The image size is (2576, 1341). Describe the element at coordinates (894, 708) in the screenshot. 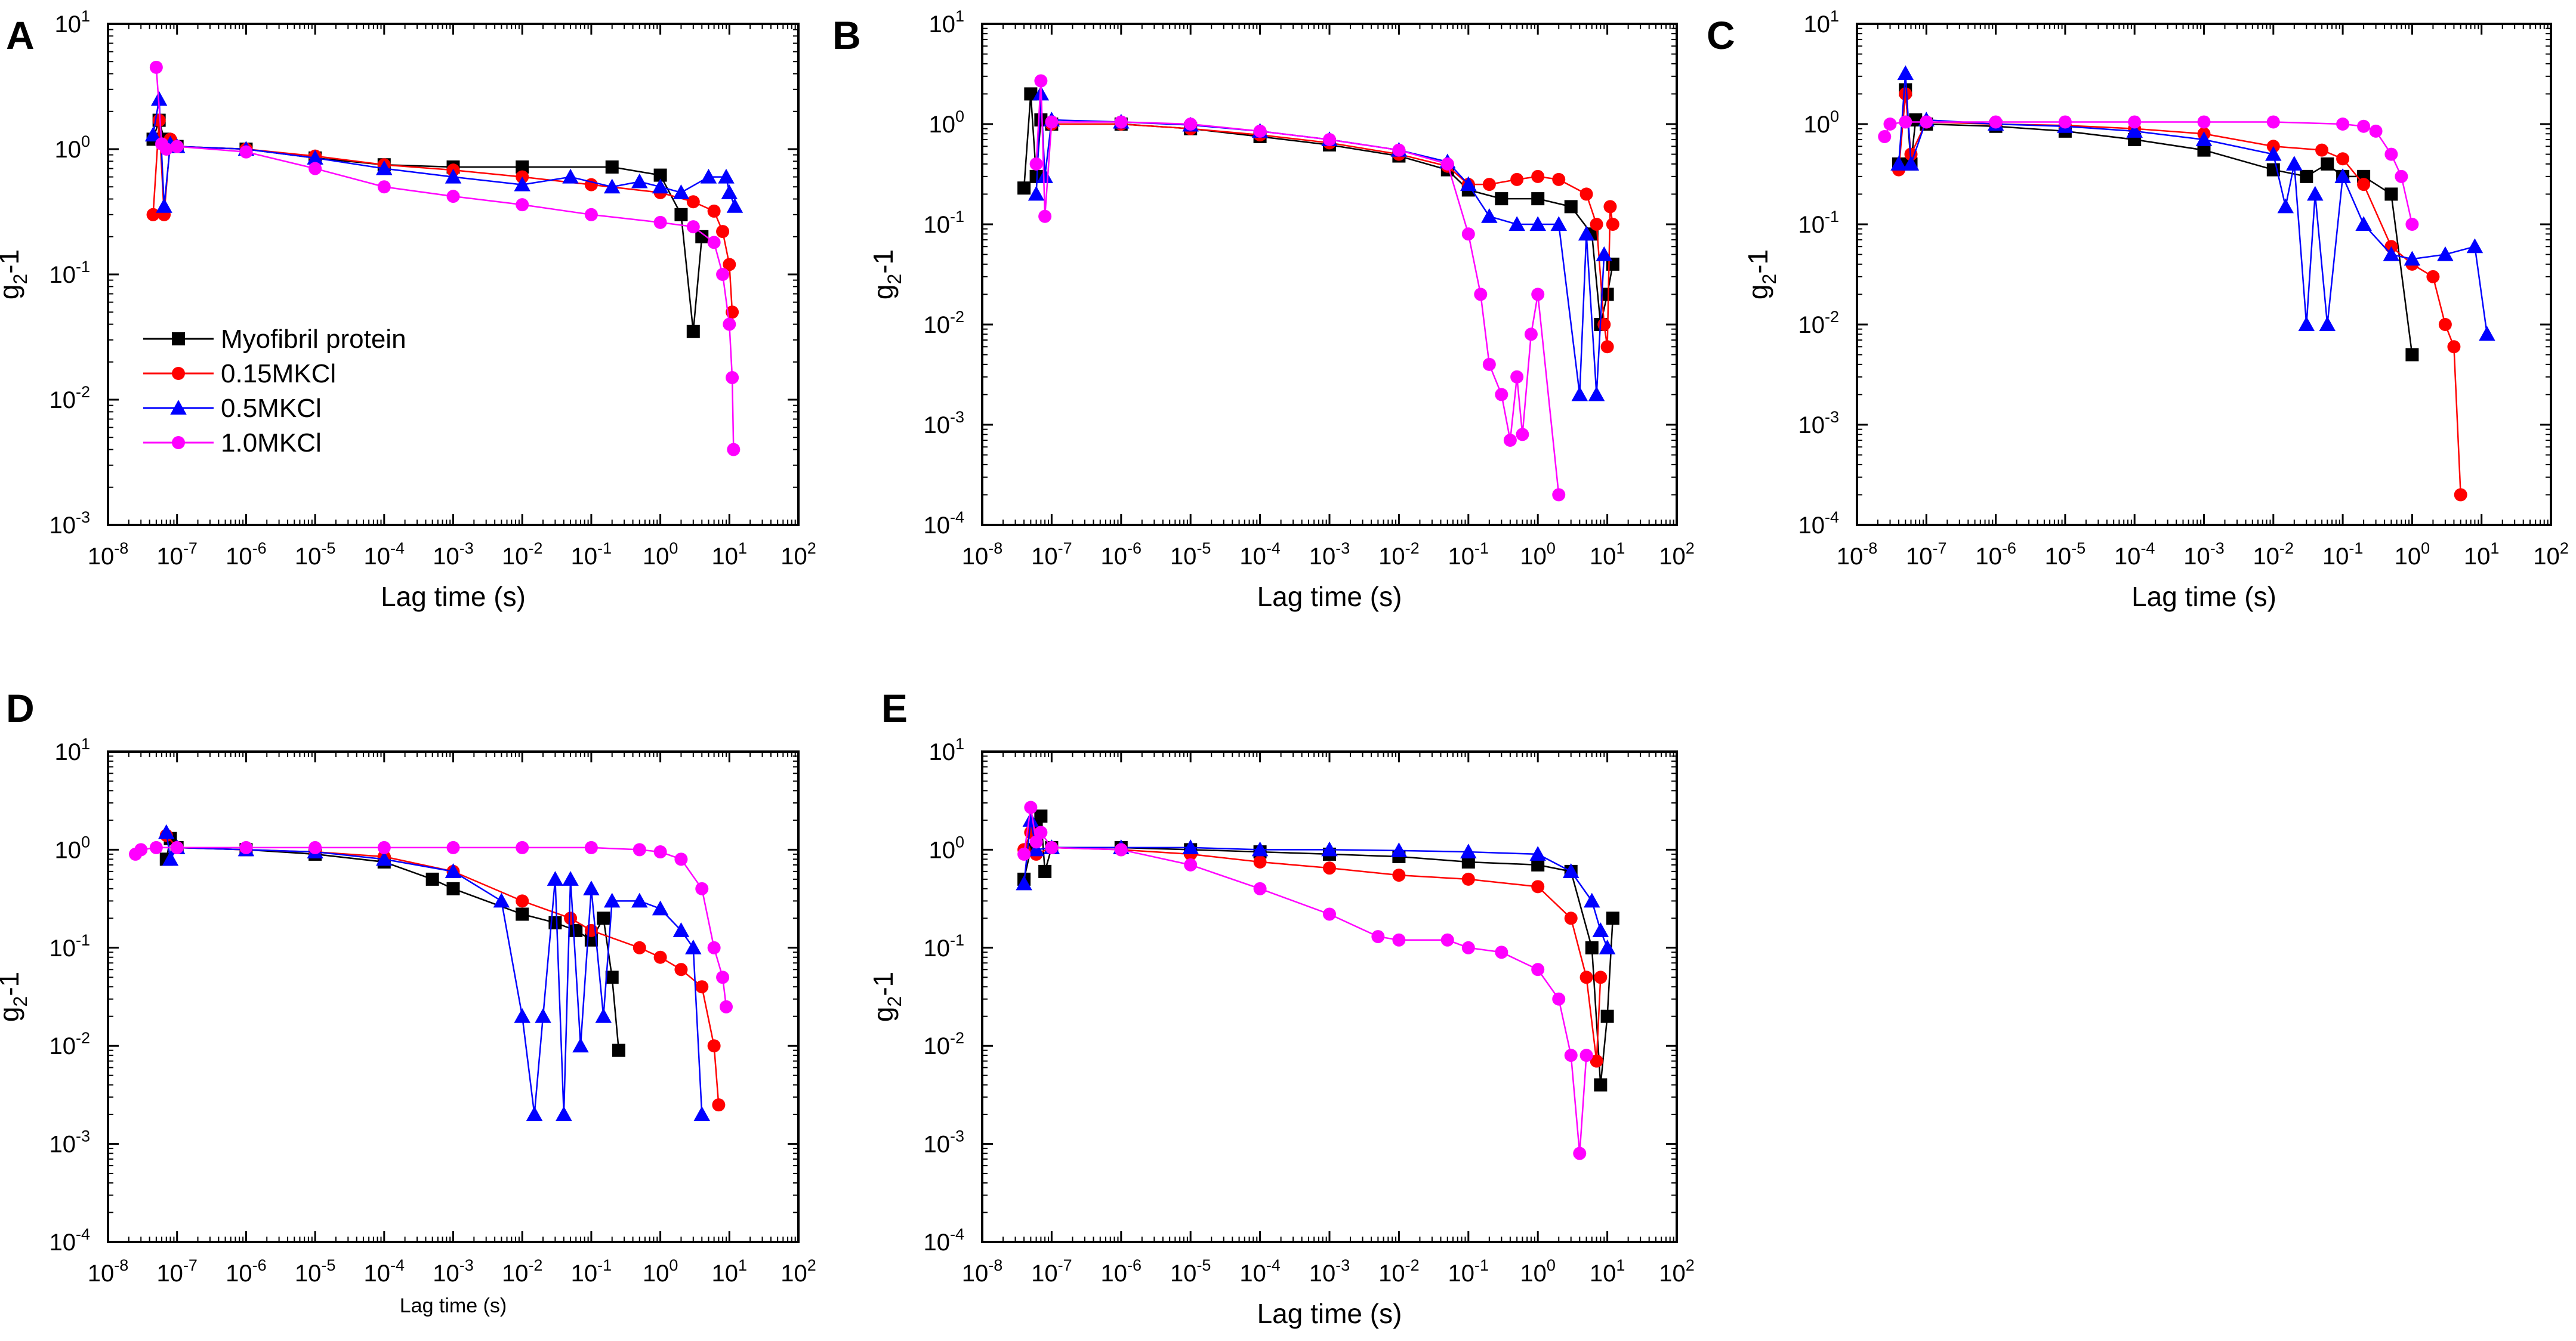

I see `panel-label: E` at that location.